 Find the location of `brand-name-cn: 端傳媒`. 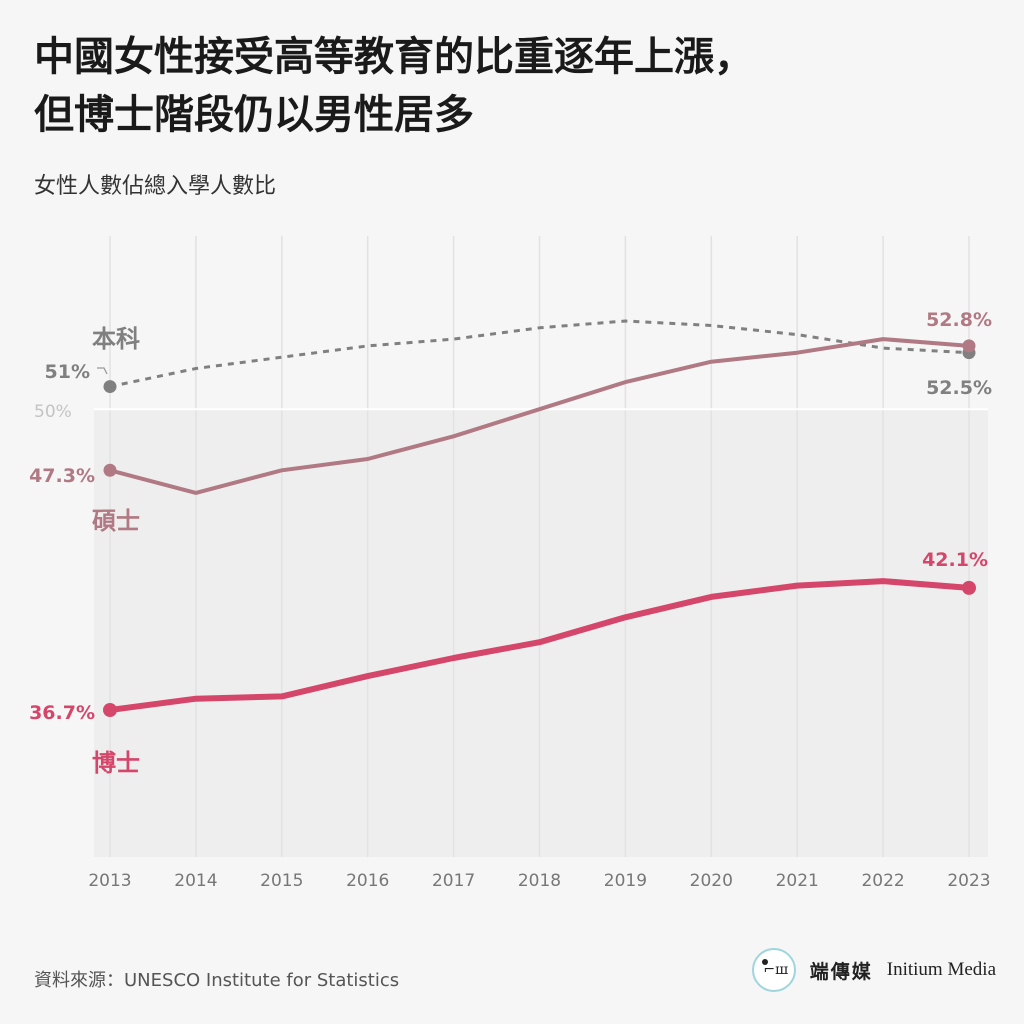

brand-name-cn: 端傳媒 is located at coordinates (841, 971).